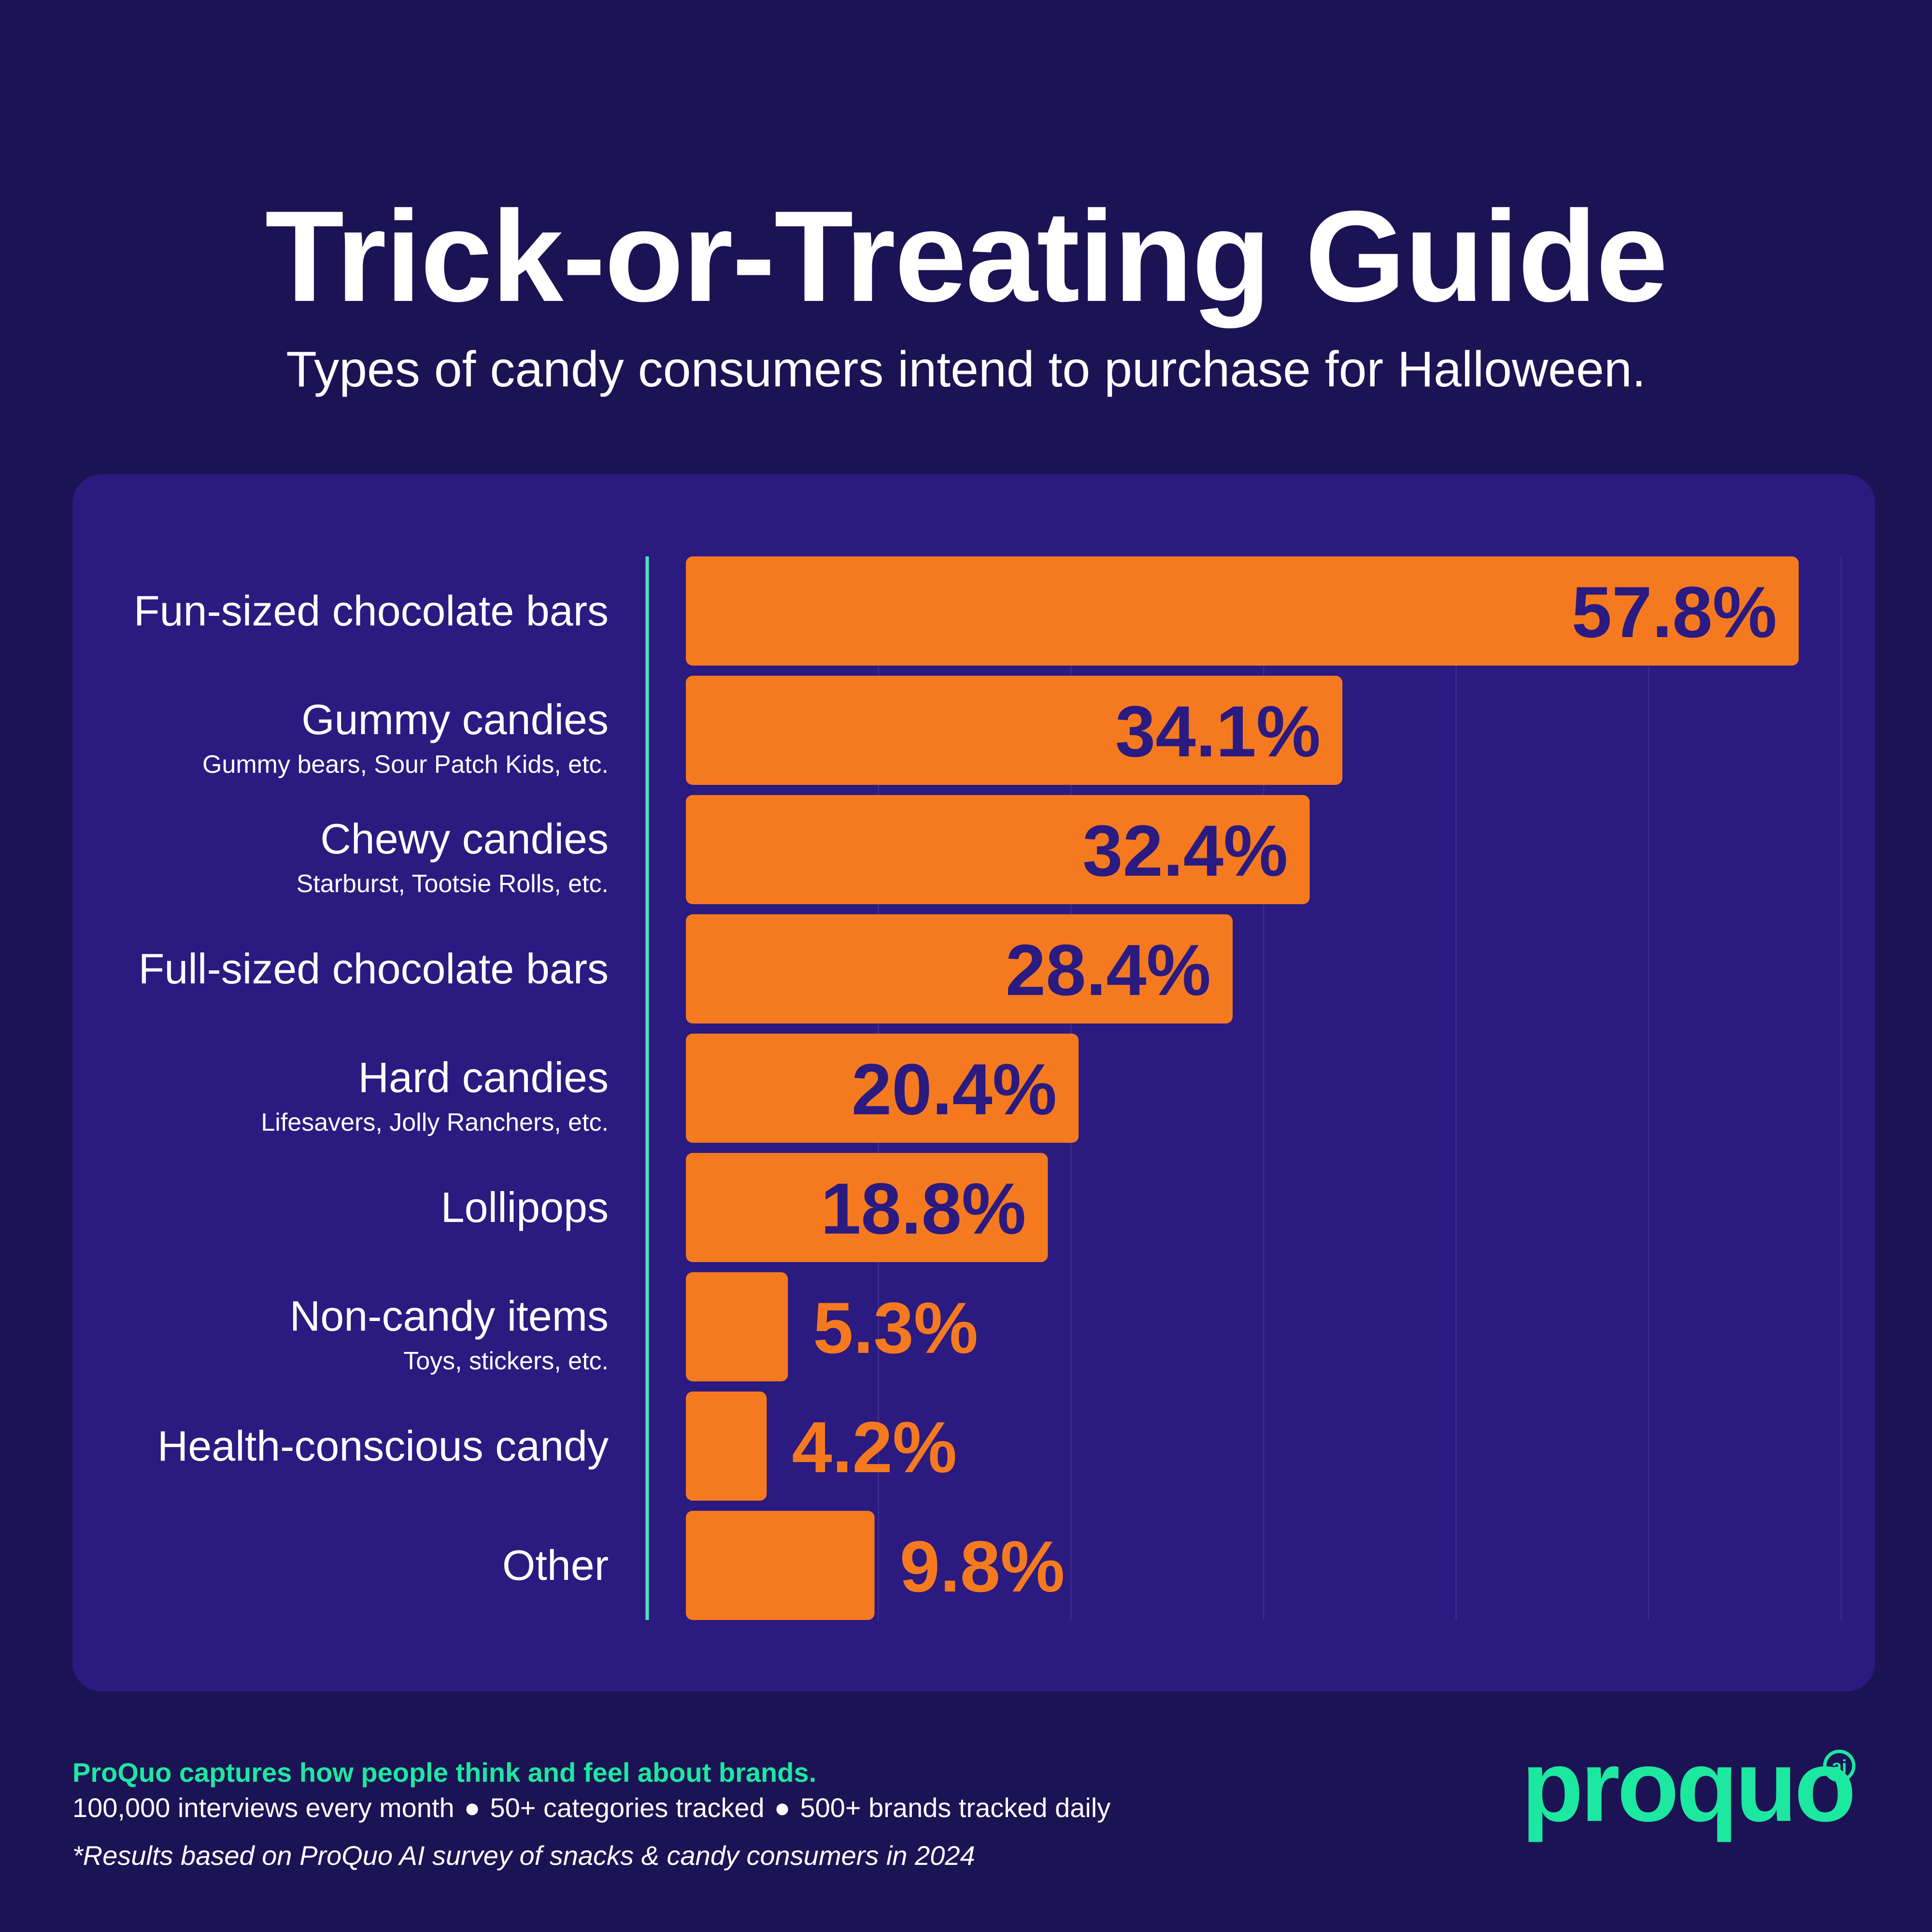 This screenshot has width=1932, height=1932. What do you see at coordinates (405, 765) in the screenshot?
I see `category-sublabel: Gummy bears, Sour Patch Kids, etc.` at bounding box center [405, 765].